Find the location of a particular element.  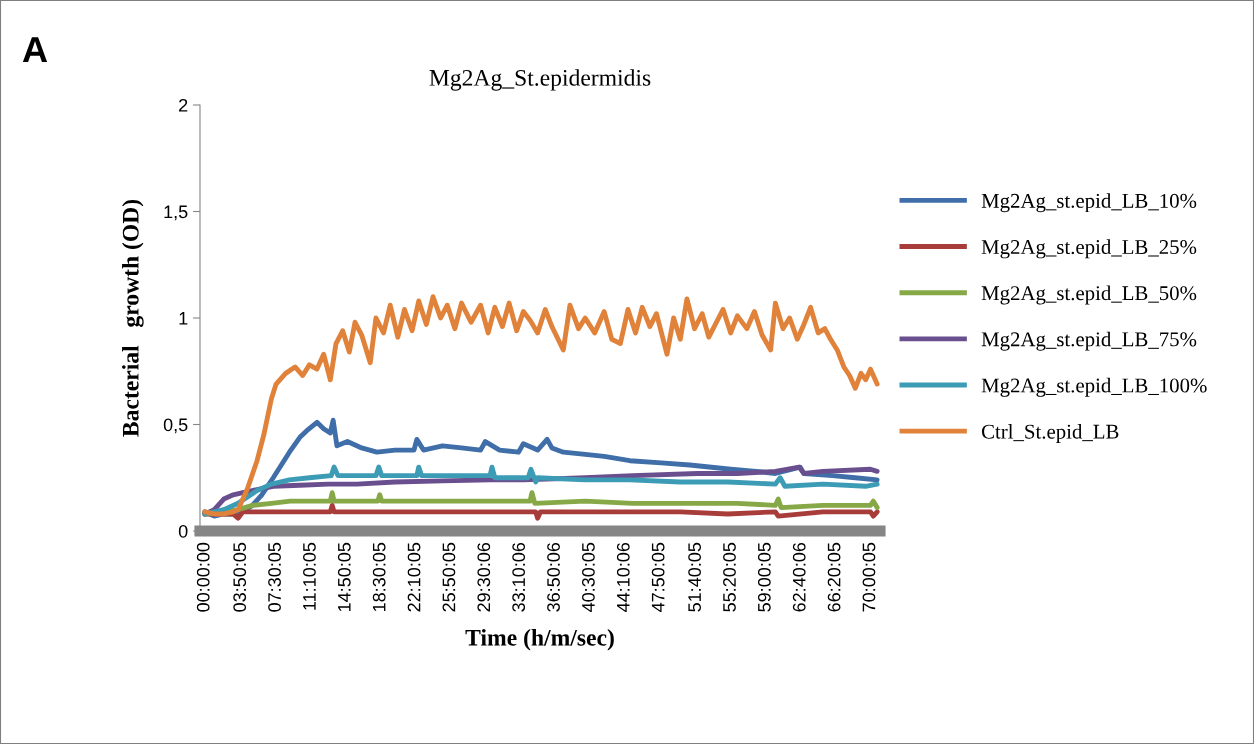

legend-label: Mg2Ag_st.epid_LB_50% is located at coordinates (1089, 295).